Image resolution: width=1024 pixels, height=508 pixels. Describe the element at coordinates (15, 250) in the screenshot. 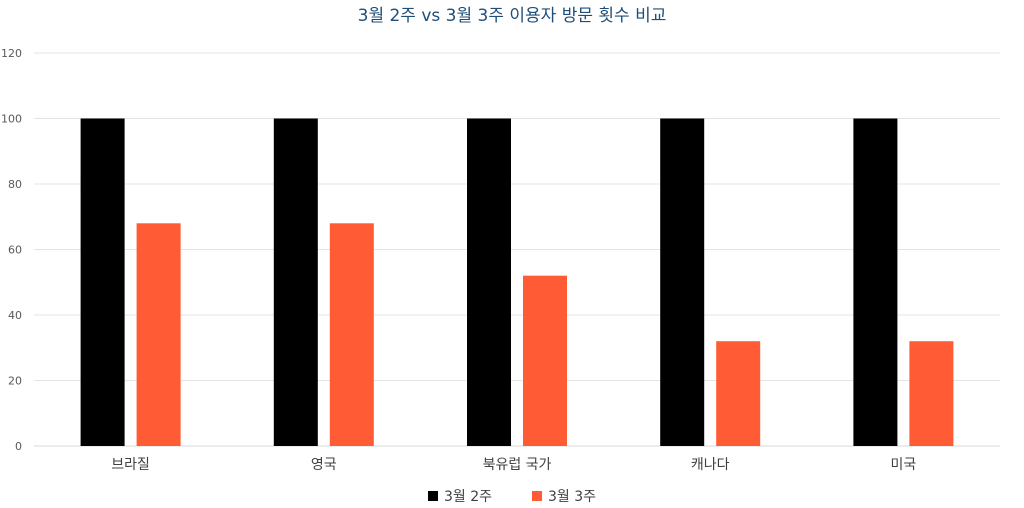

I see `y-tick-label: 60` at that location.